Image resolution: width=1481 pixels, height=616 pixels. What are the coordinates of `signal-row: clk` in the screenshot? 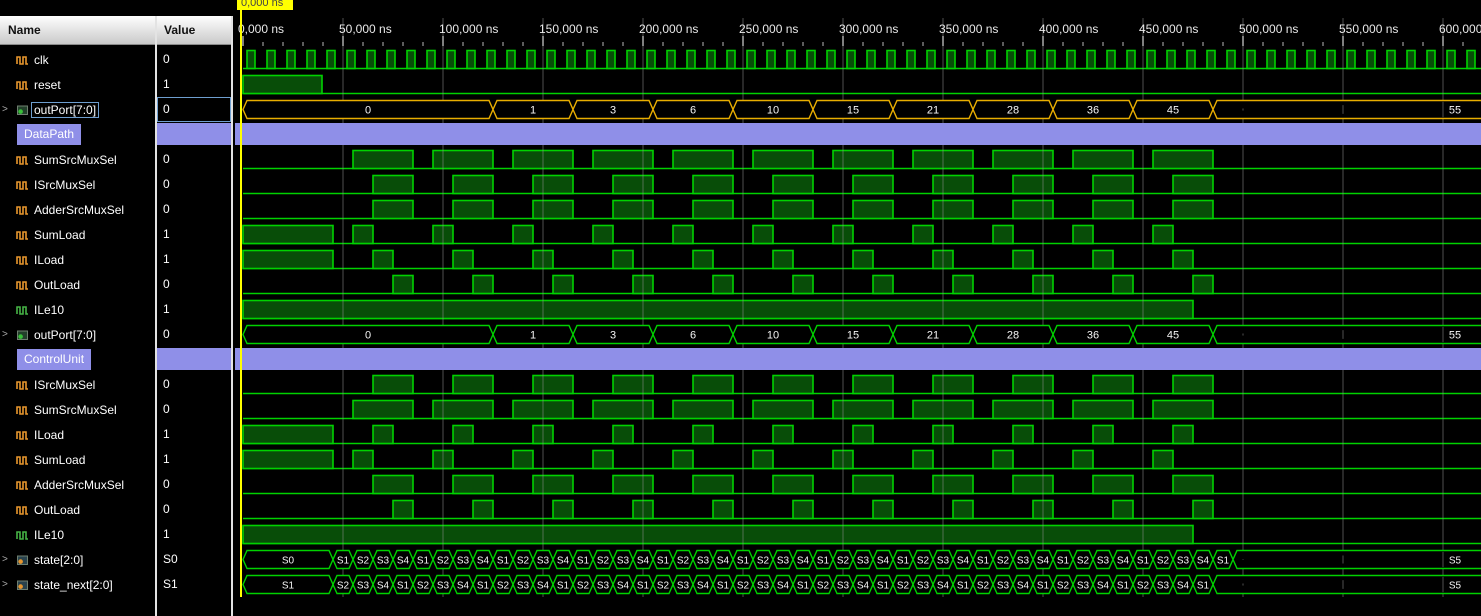 It's located at (77, 59).